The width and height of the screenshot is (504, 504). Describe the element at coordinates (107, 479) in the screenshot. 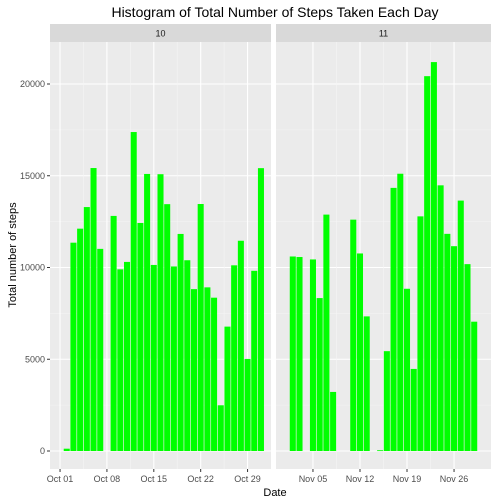

I see `x-tick-label: Oct 08` at that location.